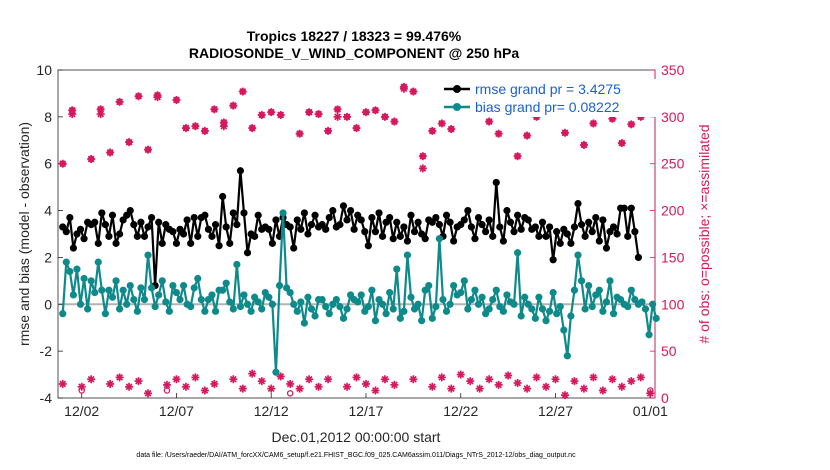  Describe the element at coordinates (704, 233) in the screenshot. I see `y-axis-label-right: # of obs: o=possible; ×=assimilated` at that location.